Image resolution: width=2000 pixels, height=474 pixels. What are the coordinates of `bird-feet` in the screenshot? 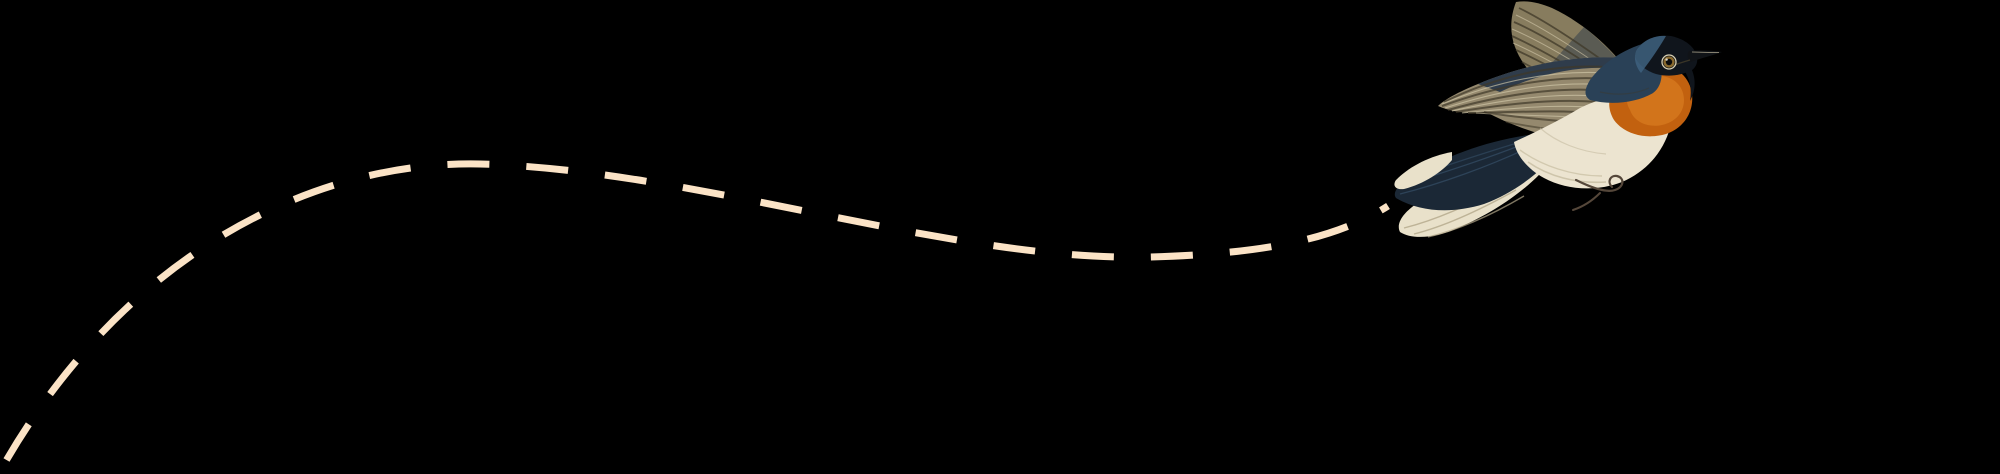 It's located at (1598, 192).